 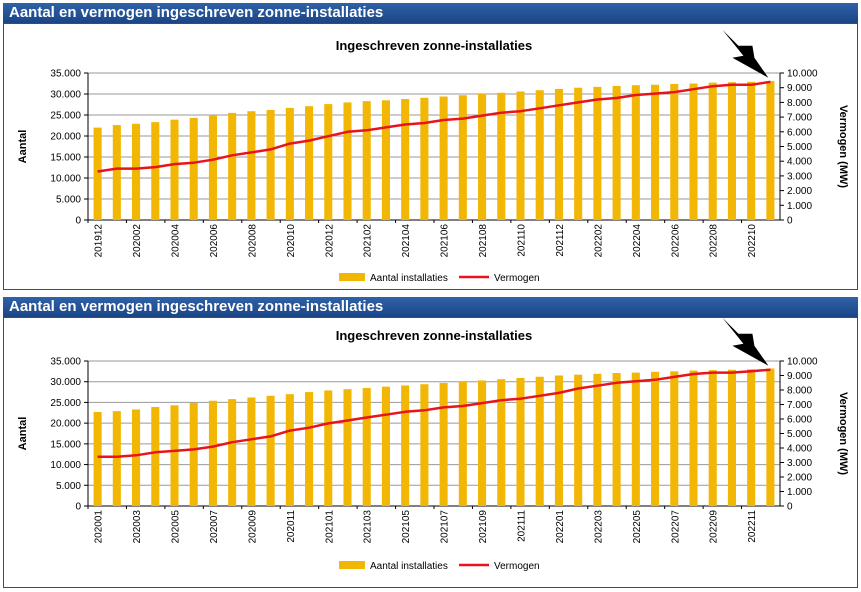 I want to click on x-tick-label: 202110, so click(x=522, y=240).